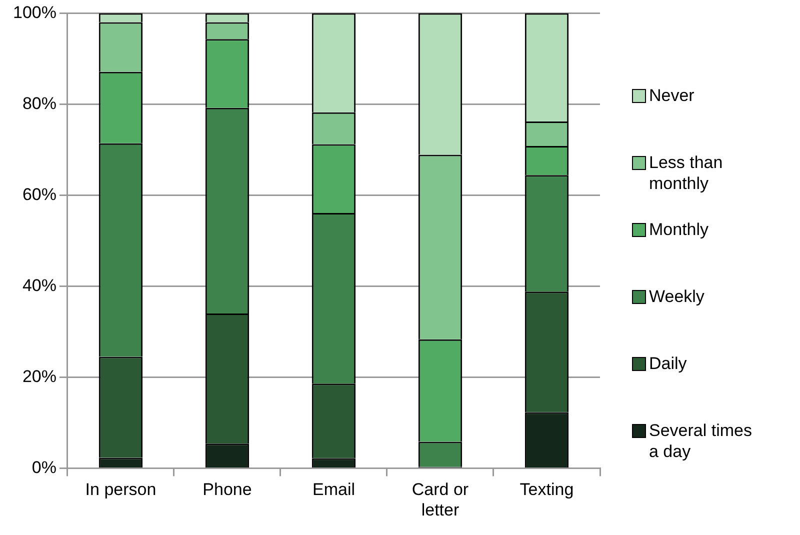 The height and width of the screenshot is (535, 800). I want to click on x-tick-label: Texting, so click(547, 490).